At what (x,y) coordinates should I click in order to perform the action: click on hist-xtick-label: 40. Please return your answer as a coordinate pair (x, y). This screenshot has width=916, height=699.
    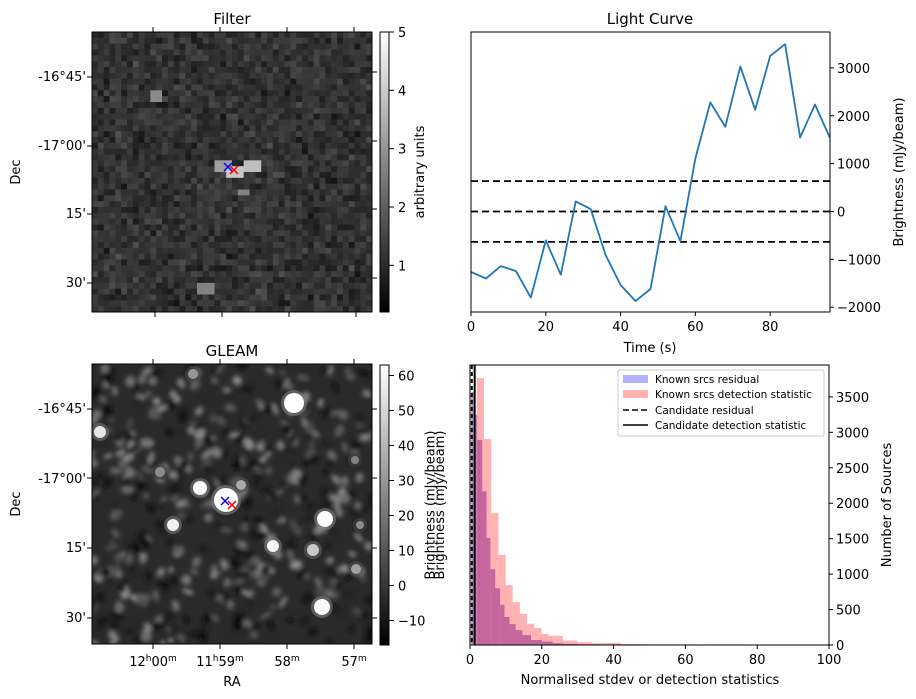
    Looking at the image, I should click on (613, 660).